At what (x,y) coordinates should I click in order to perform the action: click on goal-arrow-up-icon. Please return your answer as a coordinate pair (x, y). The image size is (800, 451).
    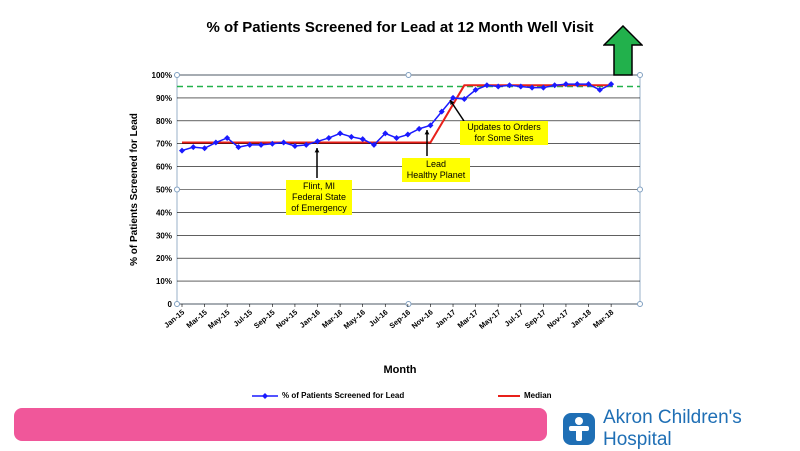
    Looking at the image, I should click on (623, 50).